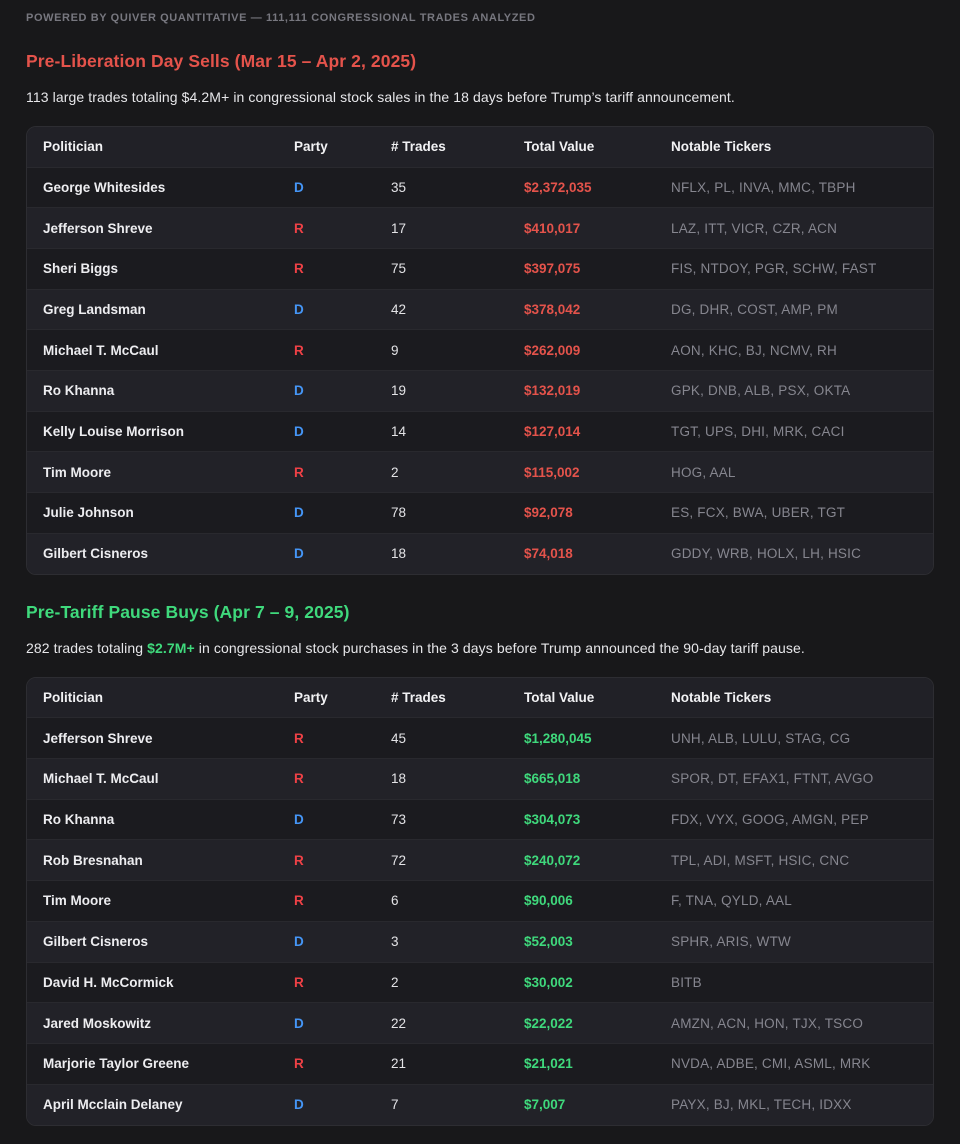 This screenshot has height=1144, width=960. Describe the element at coordinates (441, 309) in the screenshot. I see `trade-count: 42` at that location.